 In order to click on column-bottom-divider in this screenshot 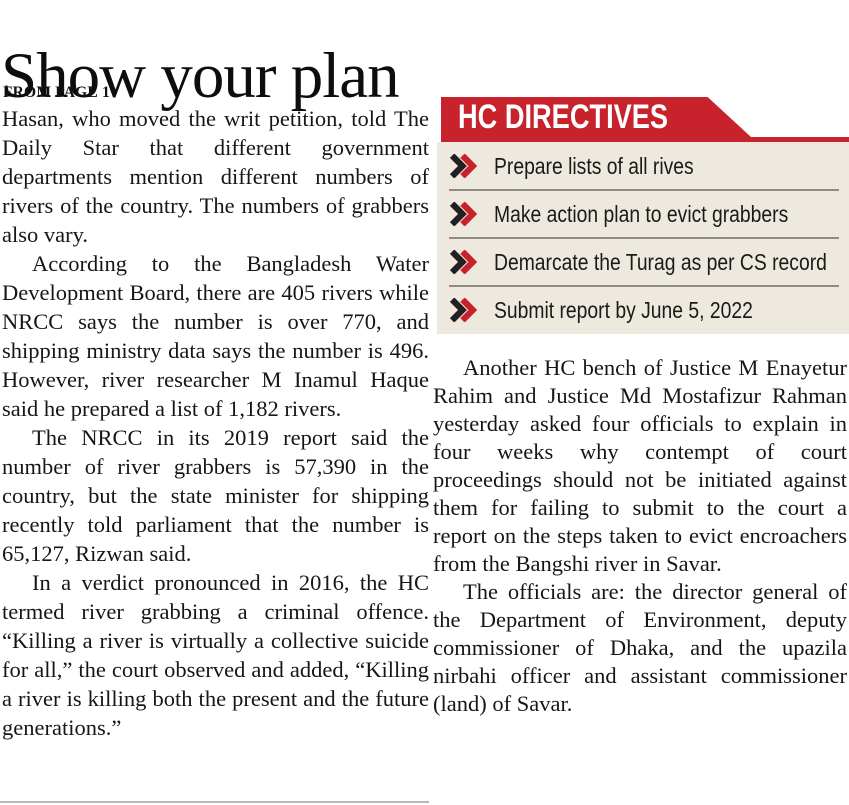, I will do `click(214, 802)`.